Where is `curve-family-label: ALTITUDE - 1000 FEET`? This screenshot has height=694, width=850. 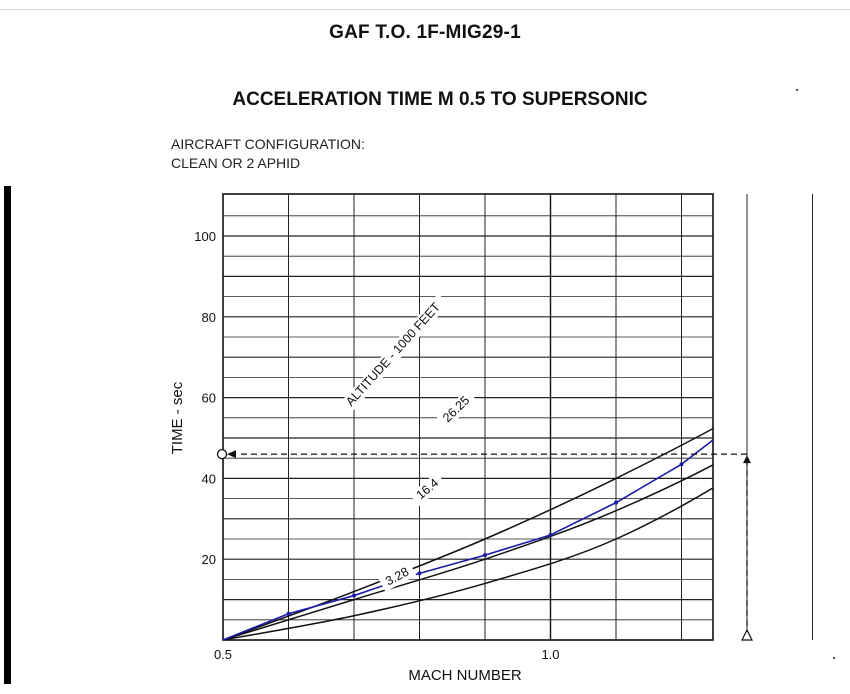 curve-family-label: ALTITUDE - 1000 FEET is located at coordinates (393, 354).